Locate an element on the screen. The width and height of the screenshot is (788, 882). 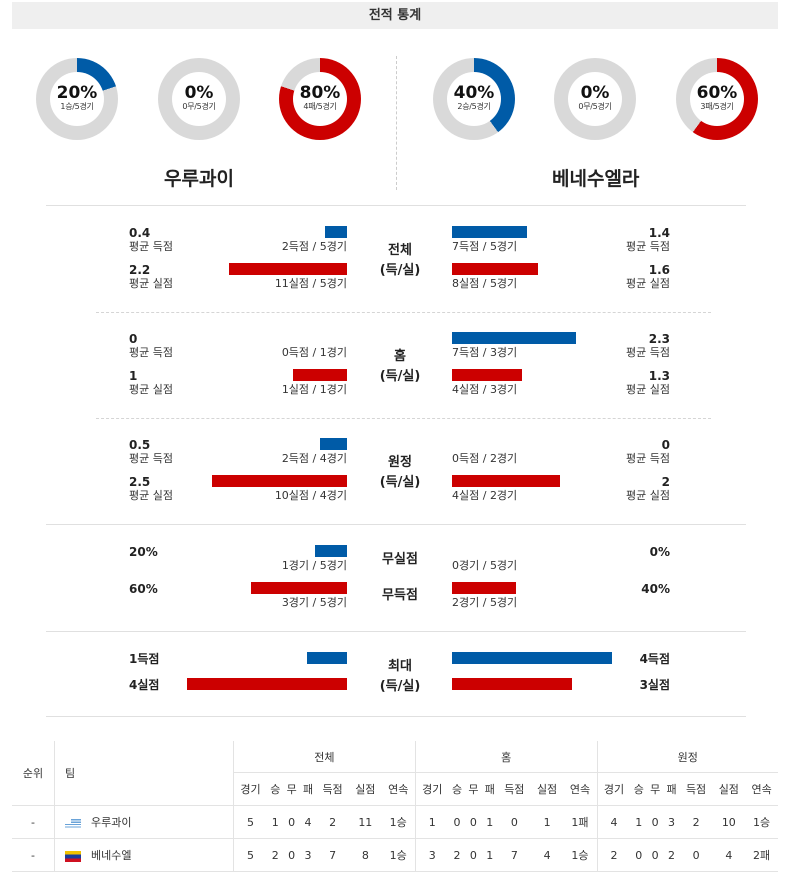
away-max-conceded: 3실점 is located at coordinates (654, 685).